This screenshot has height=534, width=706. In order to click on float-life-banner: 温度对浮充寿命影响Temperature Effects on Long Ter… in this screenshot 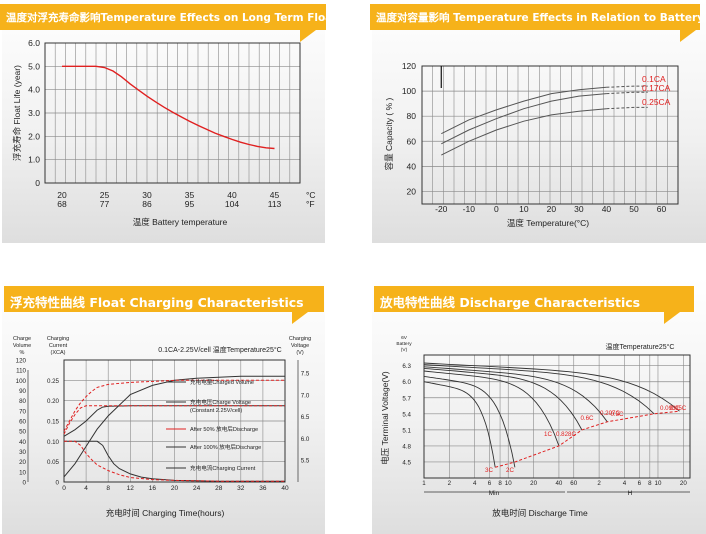, I will do `click(163, 17)`.